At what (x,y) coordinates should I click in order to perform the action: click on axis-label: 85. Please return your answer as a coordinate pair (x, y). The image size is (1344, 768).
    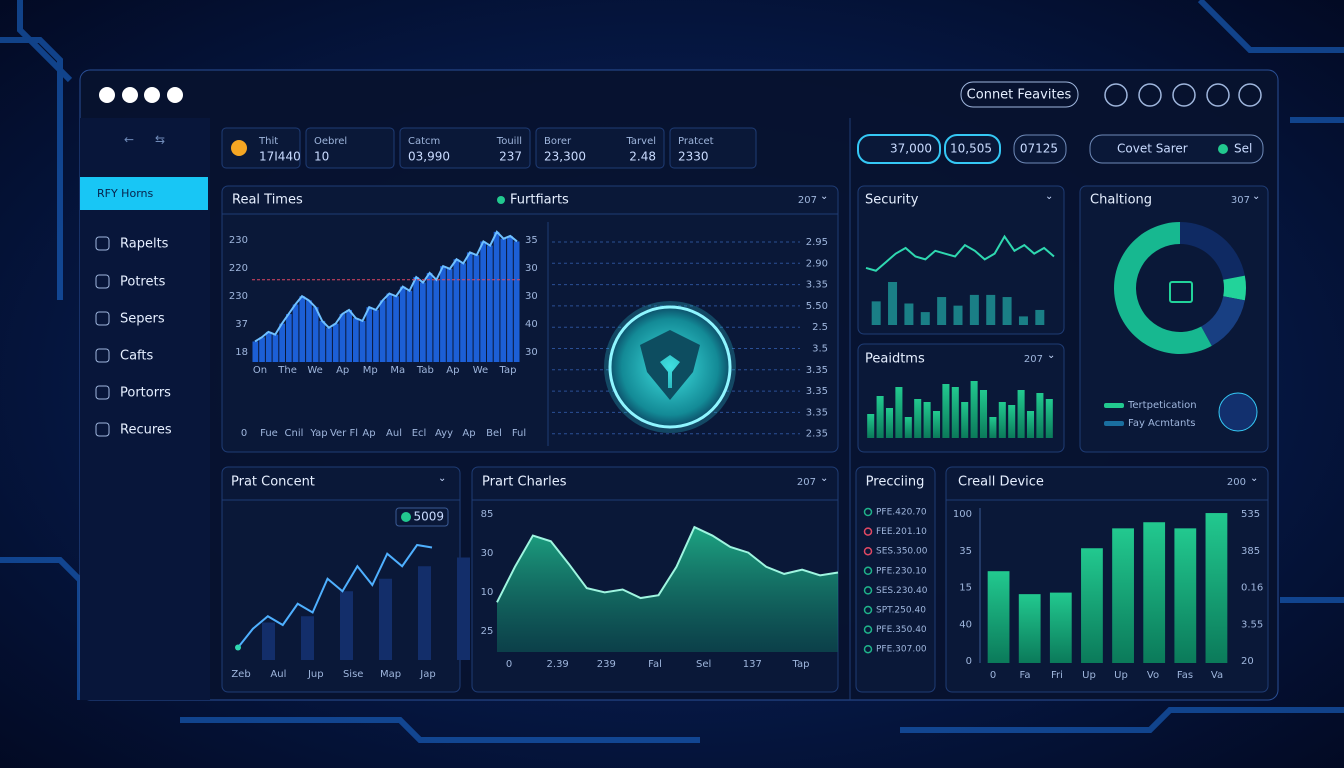
    Looking at the image, I should click on (487, 514).